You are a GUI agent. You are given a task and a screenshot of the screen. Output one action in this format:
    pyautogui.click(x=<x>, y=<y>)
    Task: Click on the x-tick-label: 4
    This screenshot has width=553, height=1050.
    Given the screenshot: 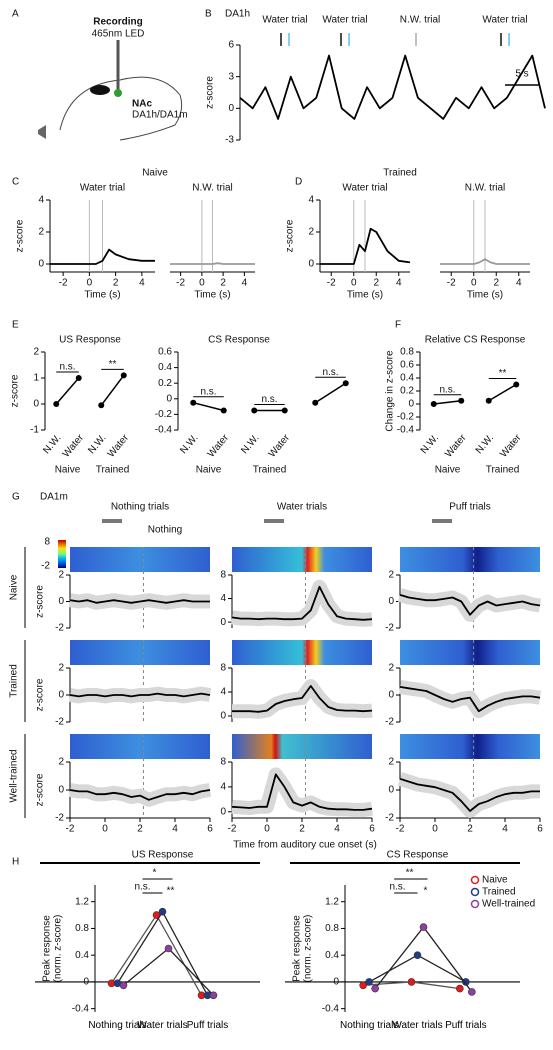 What is the action you would take?
    pyautogui.click(x=337, y=829)
    